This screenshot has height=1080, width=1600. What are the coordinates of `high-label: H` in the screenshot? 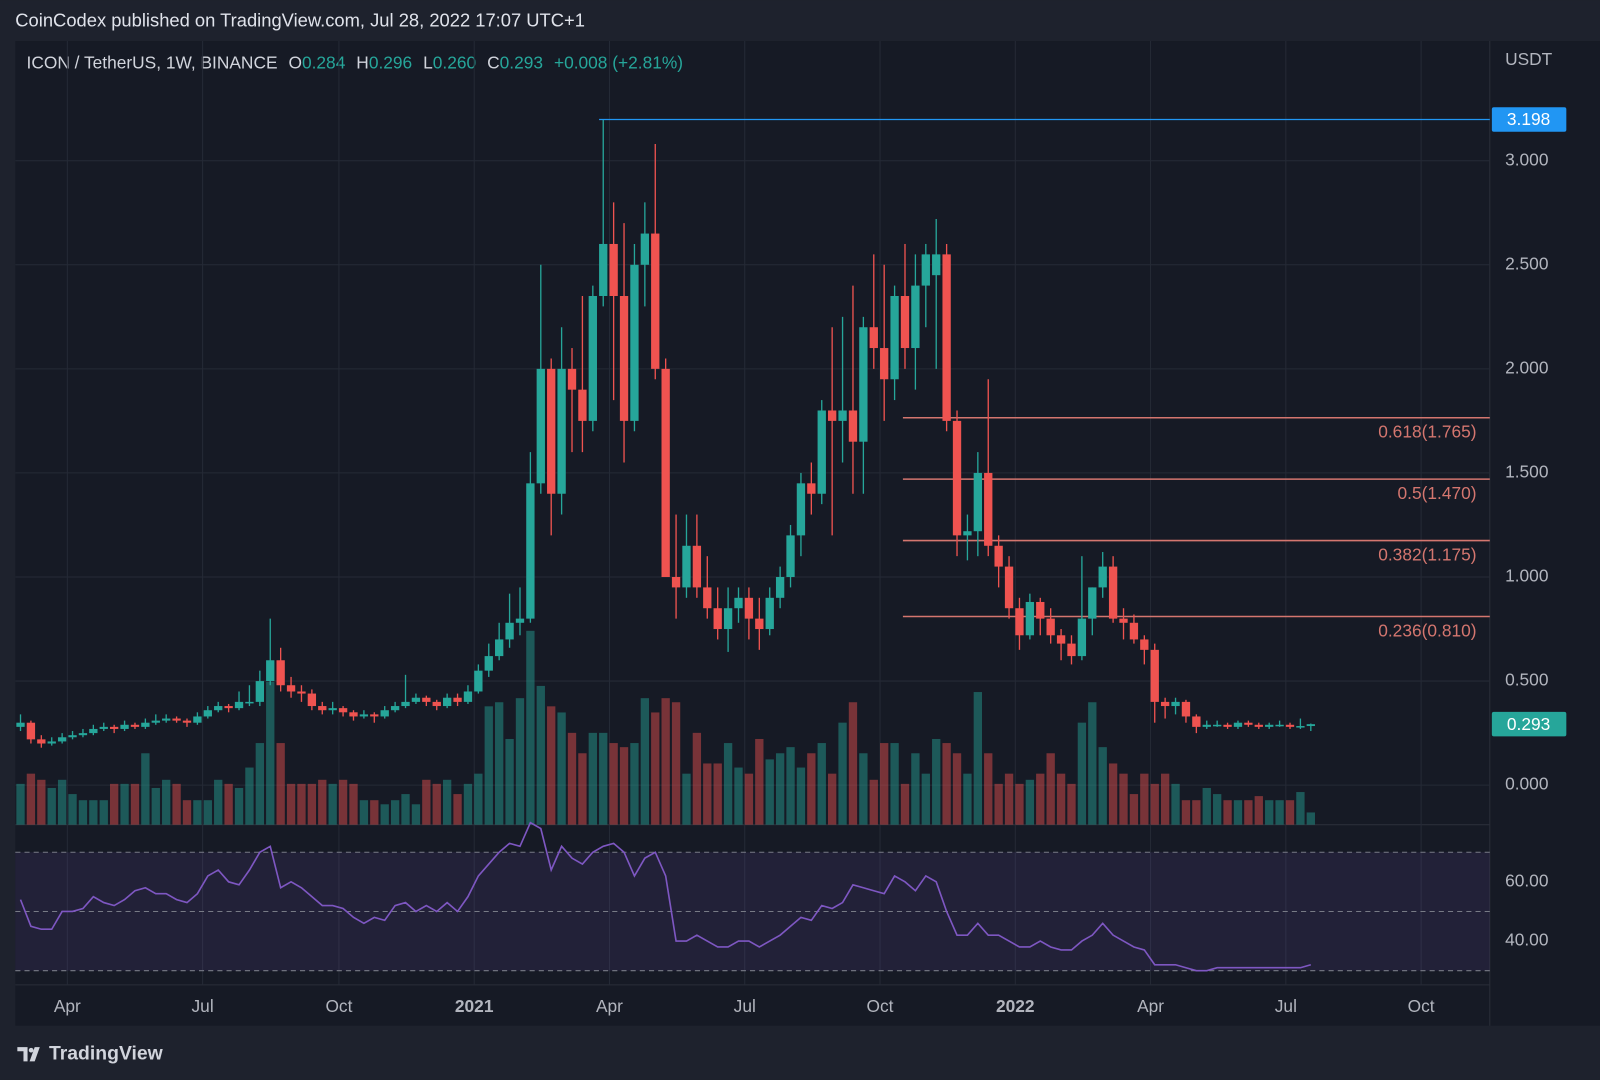 It's located at (362, 62).